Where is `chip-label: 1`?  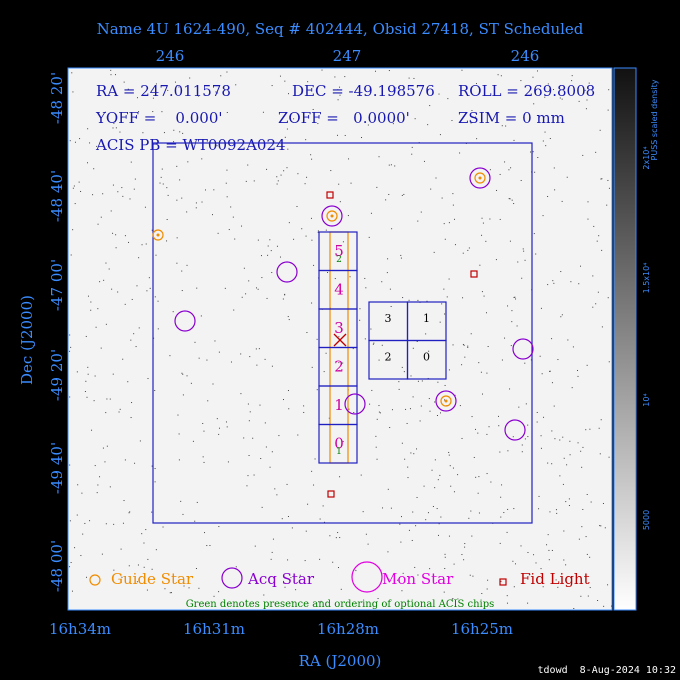 chip-label: 1 is located at coordinates (339, 405).